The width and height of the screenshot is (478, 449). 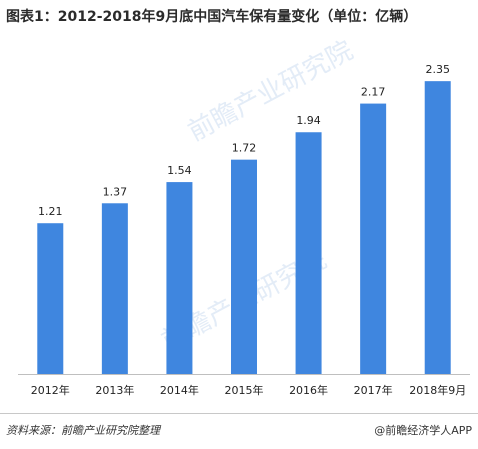 What do you see at coordinates (423, 430) in the screenshot?
I see `brand-credit: @前瞻经济学人APP` at bounding box center [423, 430].